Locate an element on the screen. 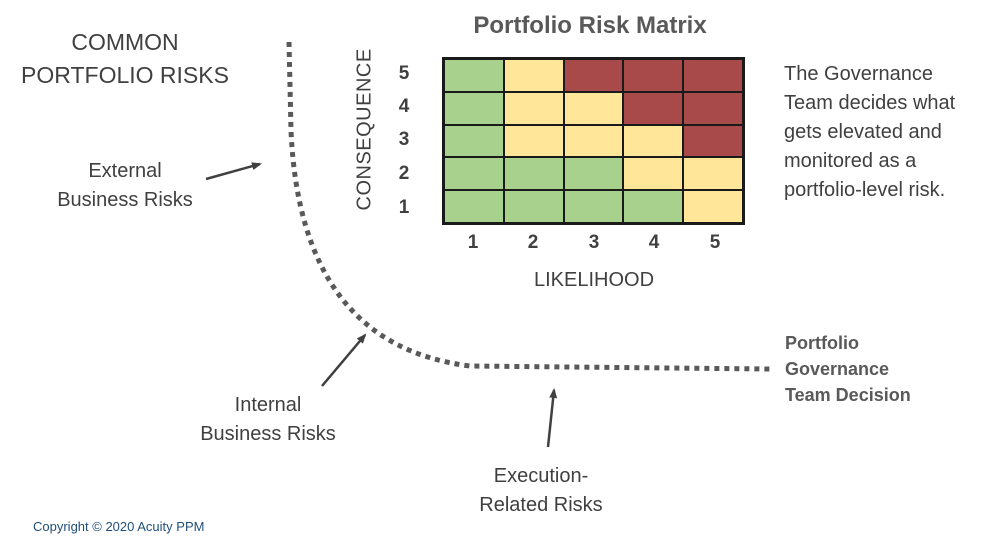  note-line: gets elevated and is located at coordinates (863, 132).